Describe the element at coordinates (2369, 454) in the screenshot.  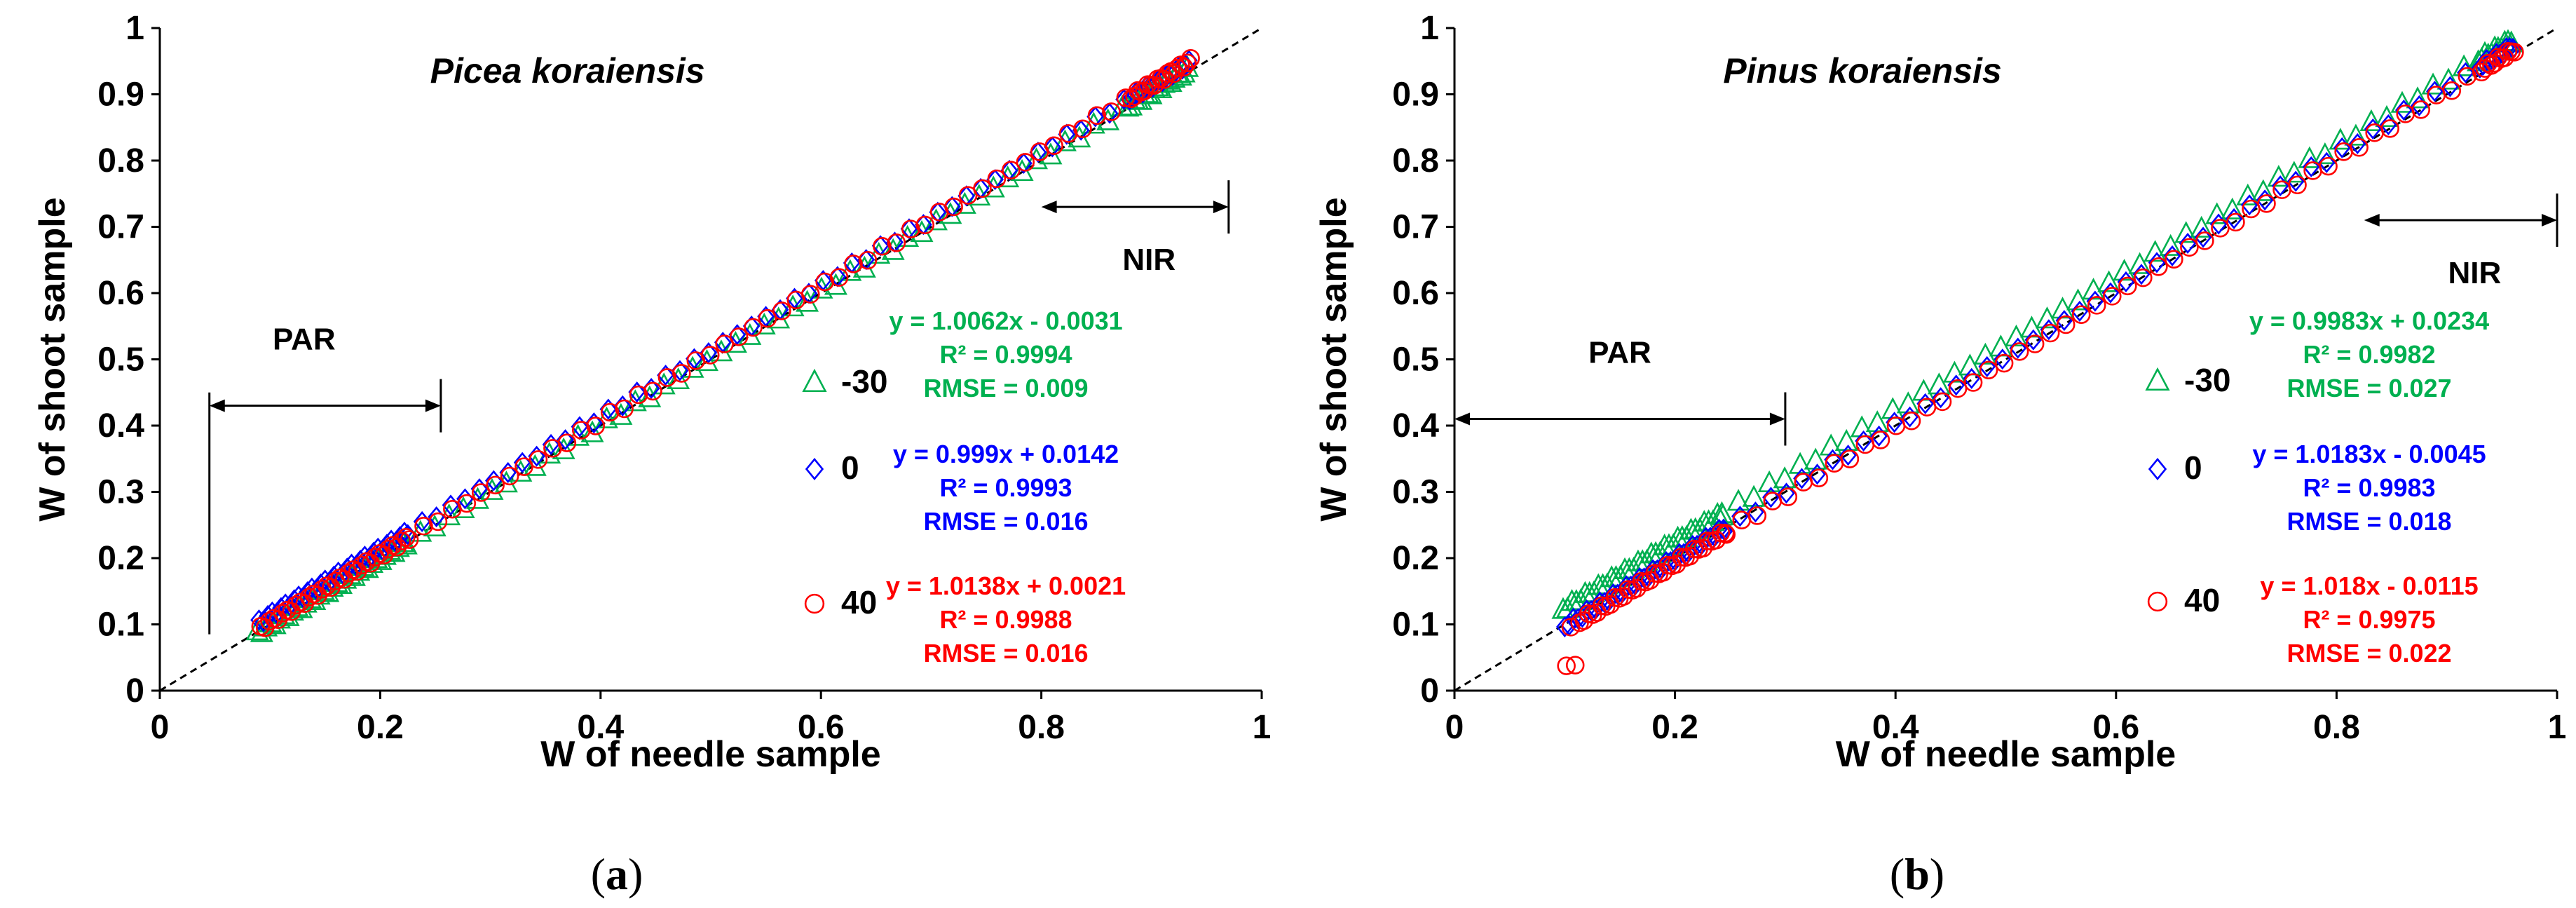
I see `regression-equation: y = 1.0183x - 0.0045` at that location.